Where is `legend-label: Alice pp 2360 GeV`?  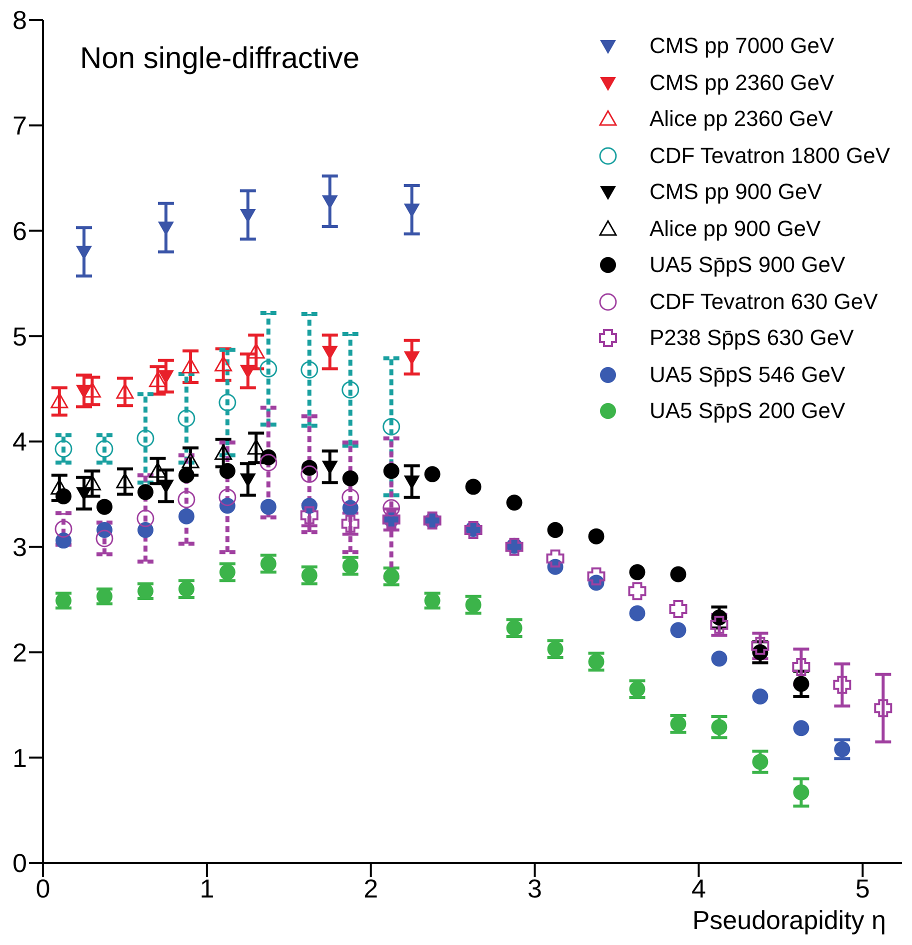 legend-label: Alice pp 2360 GeV is located at coordinates (741, 119).